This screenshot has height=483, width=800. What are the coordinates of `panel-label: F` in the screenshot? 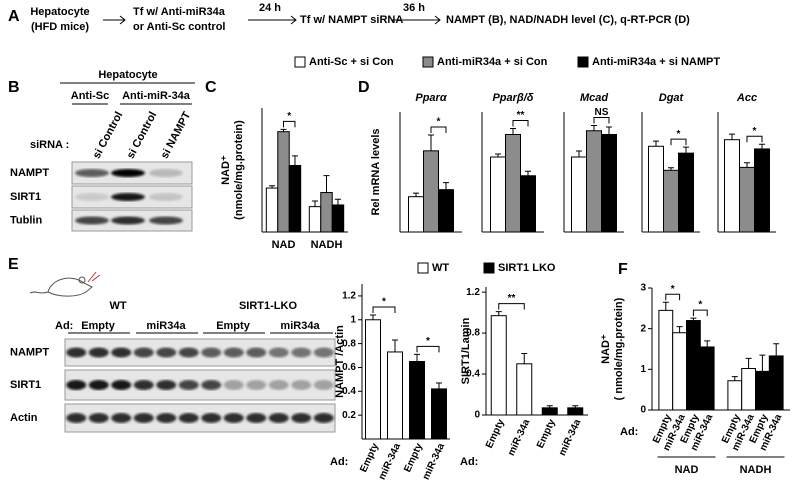 It's located at (623, 269).